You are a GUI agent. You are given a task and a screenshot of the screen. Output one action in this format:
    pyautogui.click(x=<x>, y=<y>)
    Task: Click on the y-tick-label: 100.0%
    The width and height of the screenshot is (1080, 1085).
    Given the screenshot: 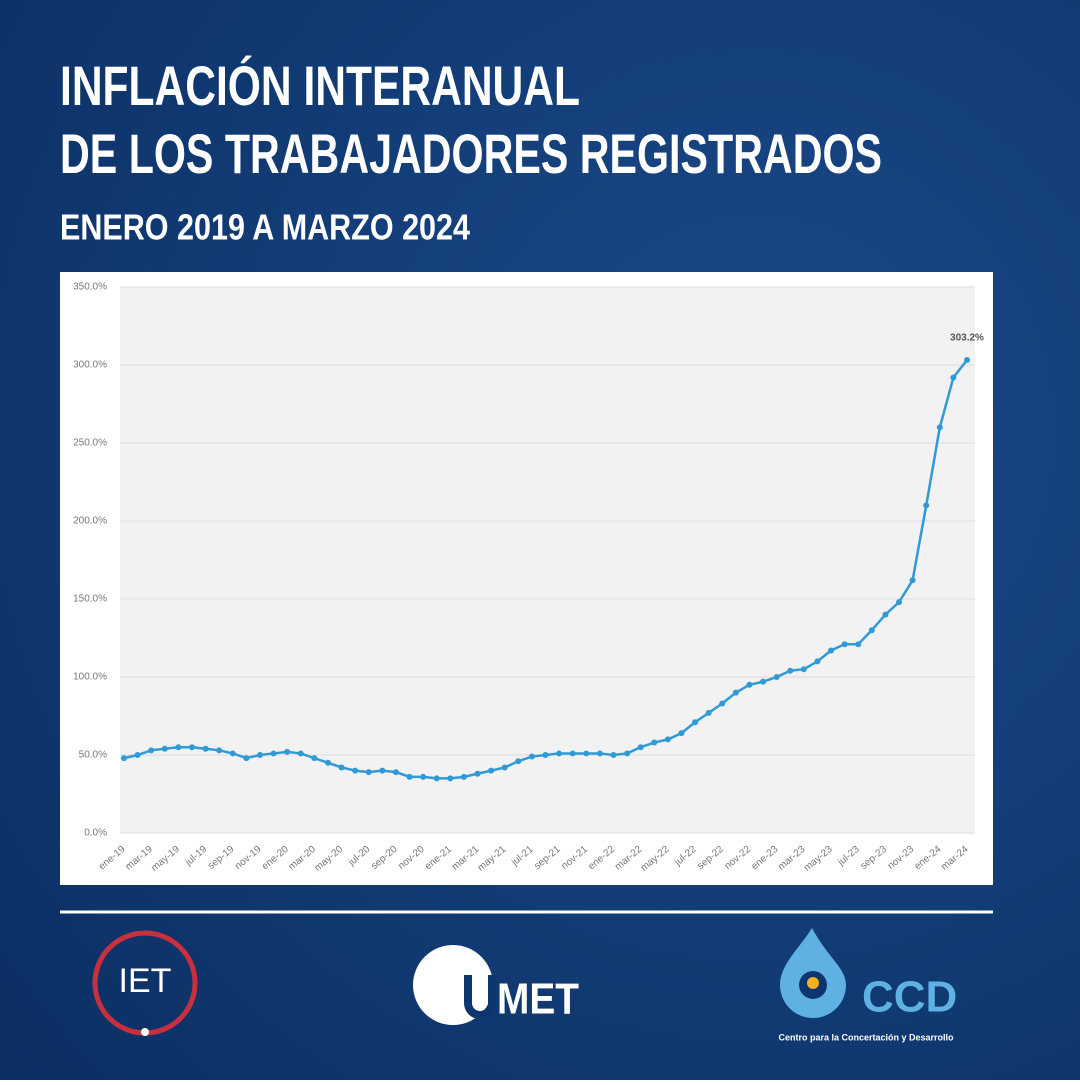 What is the action you would take?
    pyautogui.click(x=90, y=677)
    